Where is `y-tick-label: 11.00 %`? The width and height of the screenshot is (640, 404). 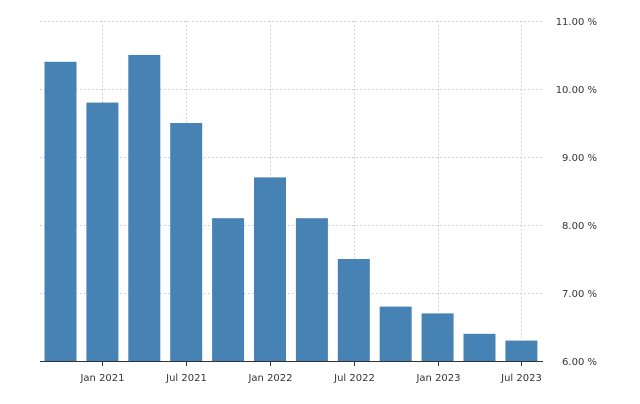 y-tick-label: 11.00 % is located at coordinates (576, 22).